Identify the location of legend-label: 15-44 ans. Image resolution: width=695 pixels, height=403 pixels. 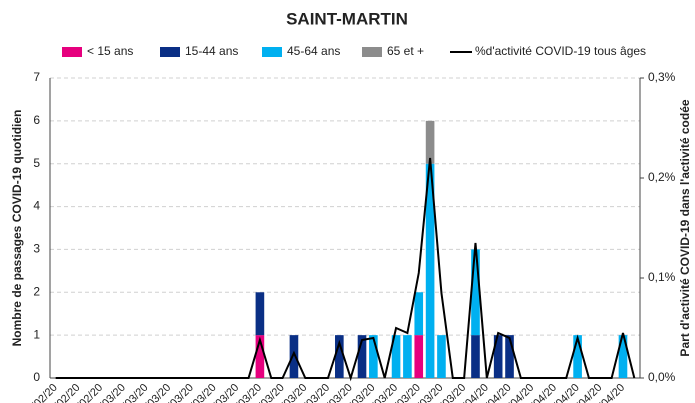
(211, 51).